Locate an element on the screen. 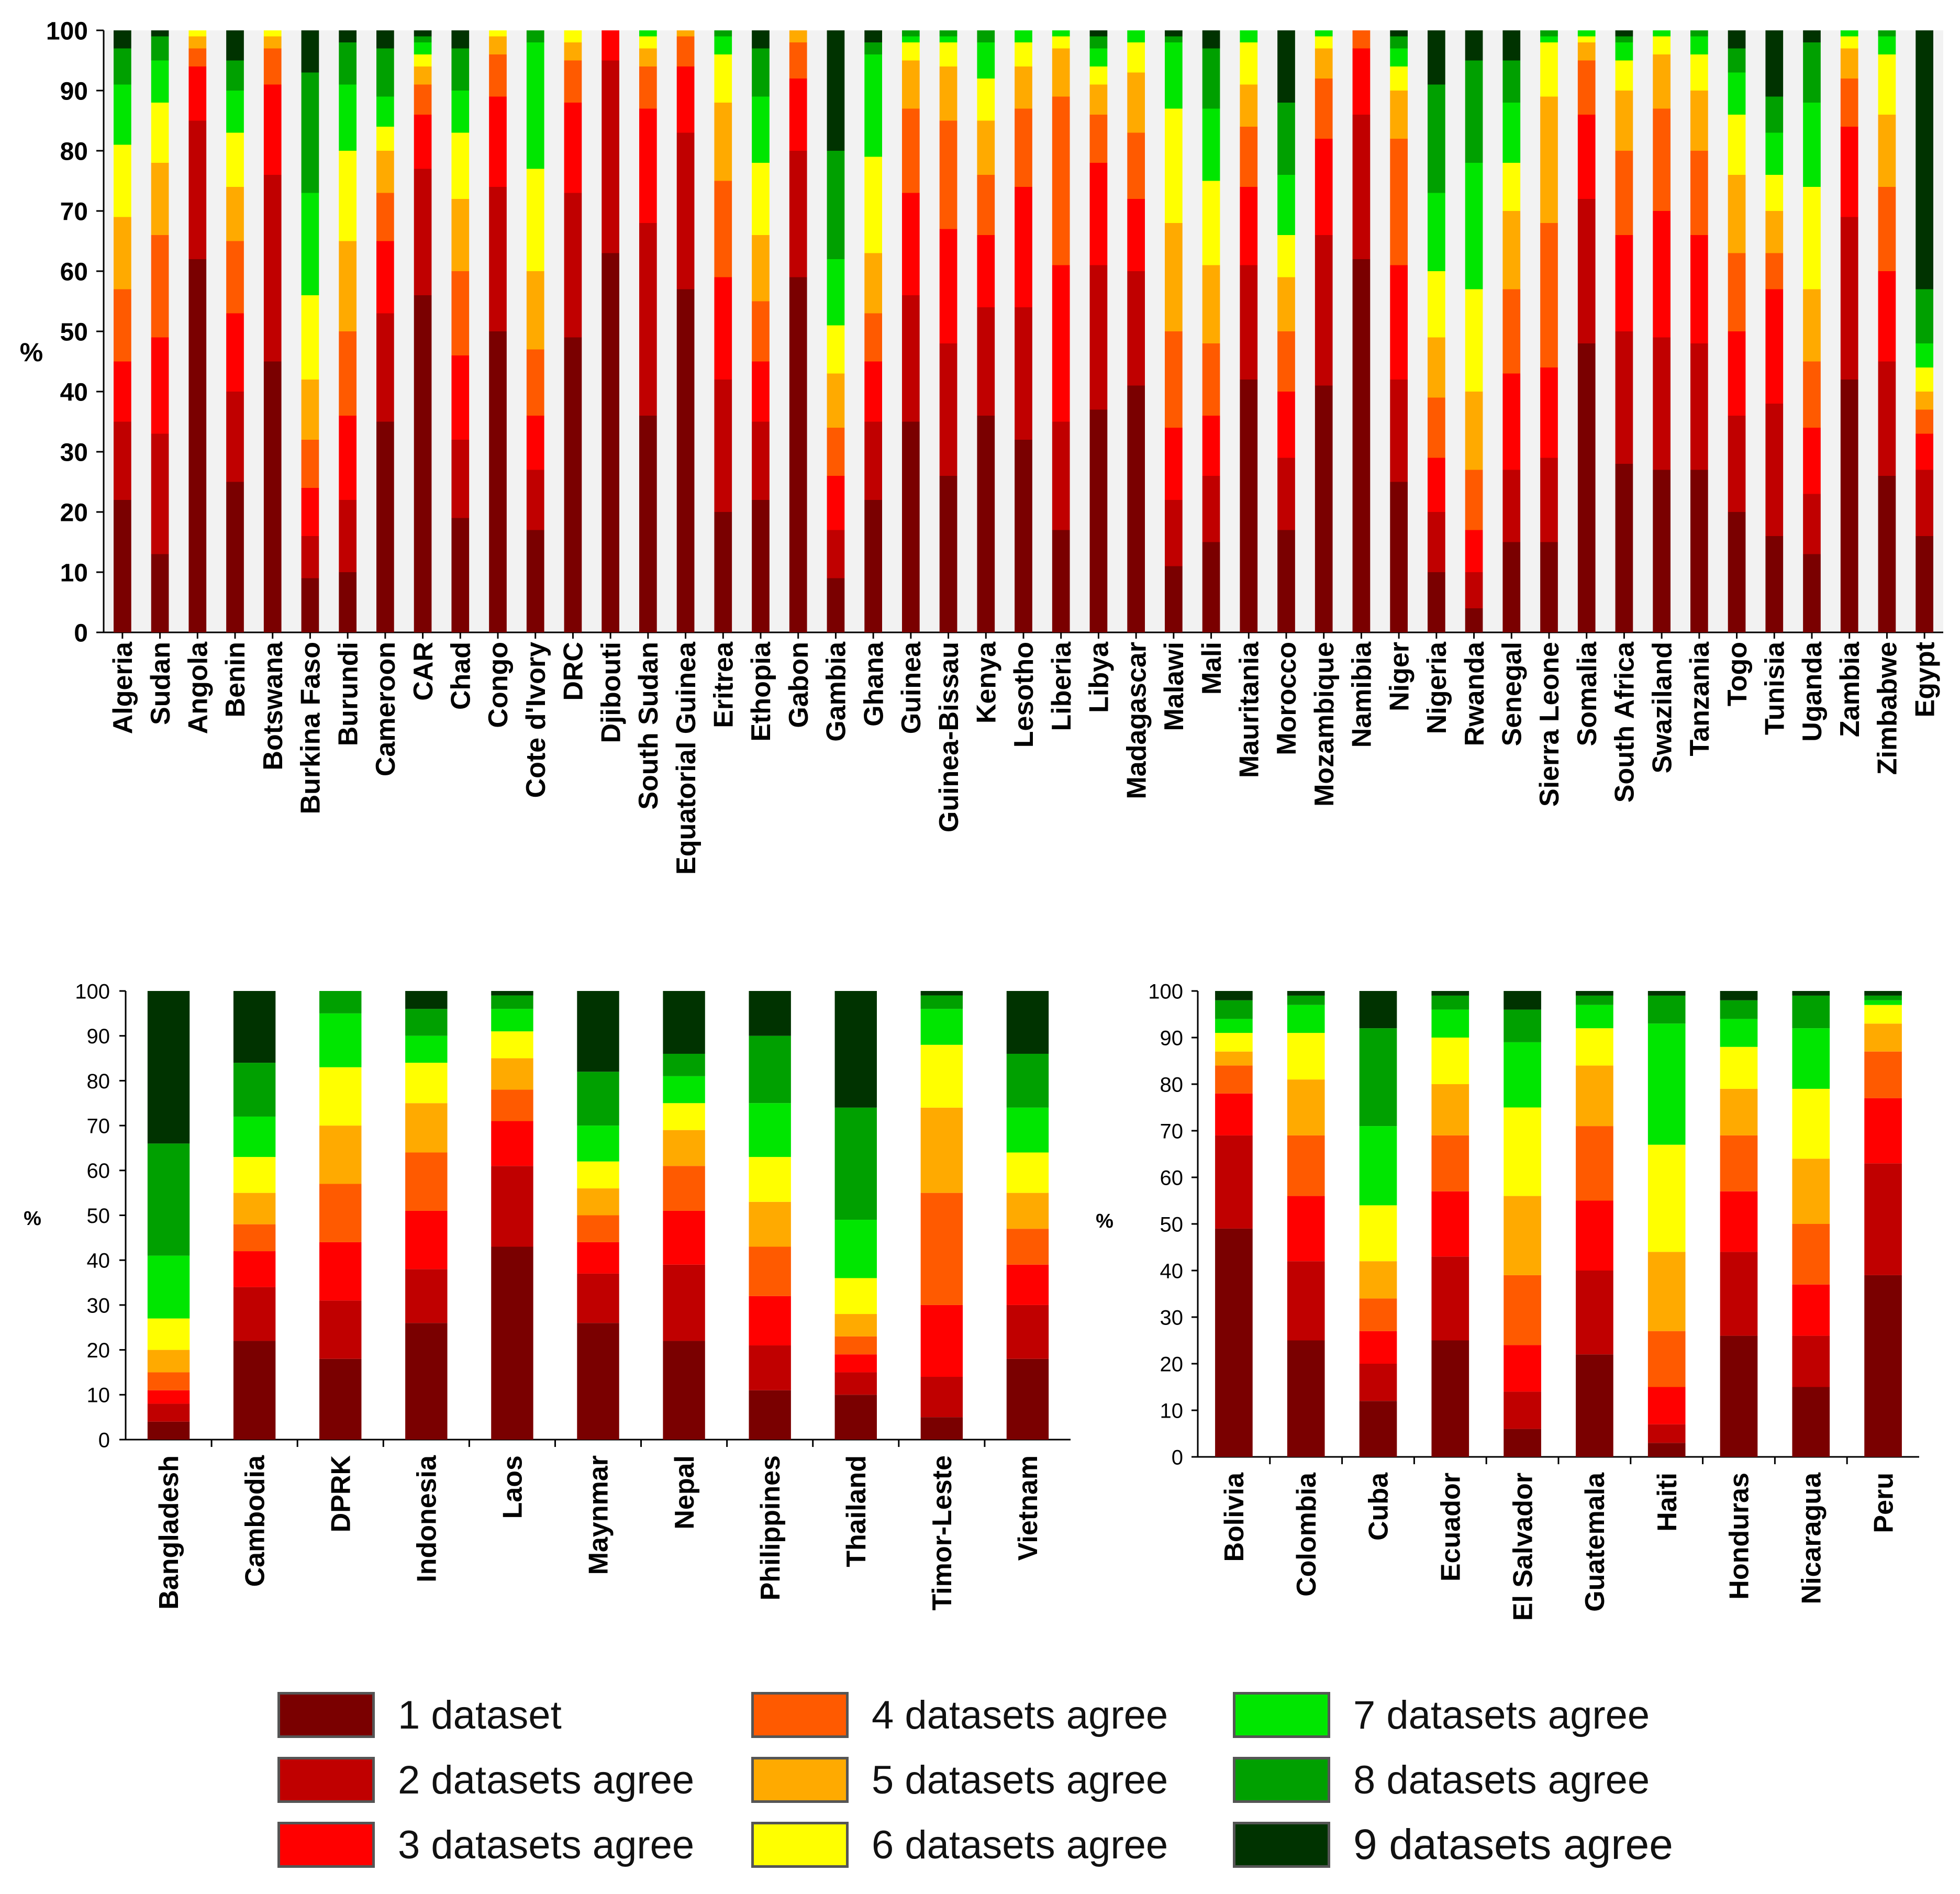 This screenshot has height=1894, width=1960. bar-eritrea is located at coordinates (723, 331).